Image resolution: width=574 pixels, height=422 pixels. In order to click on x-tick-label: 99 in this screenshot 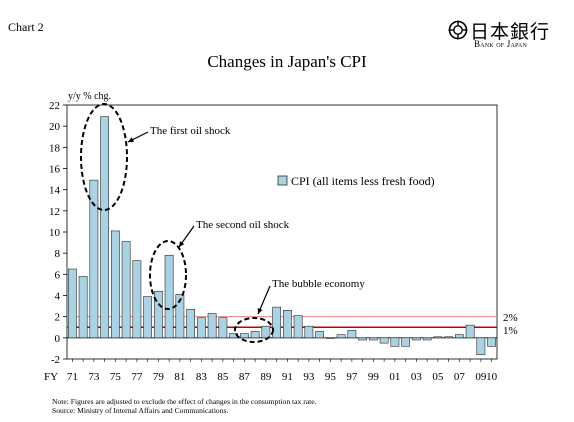, I will do `click(374, 377)`.